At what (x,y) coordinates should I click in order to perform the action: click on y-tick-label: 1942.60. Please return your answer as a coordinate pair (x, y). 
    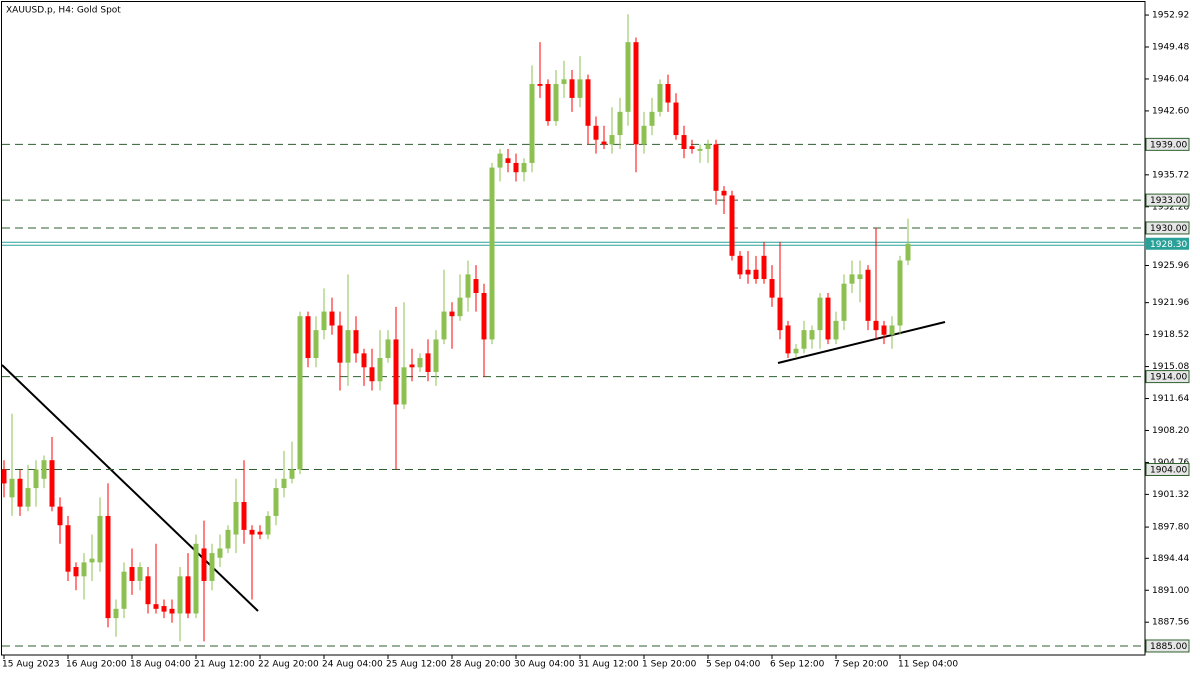
    Looking at the image, I should click on (1170, 111).